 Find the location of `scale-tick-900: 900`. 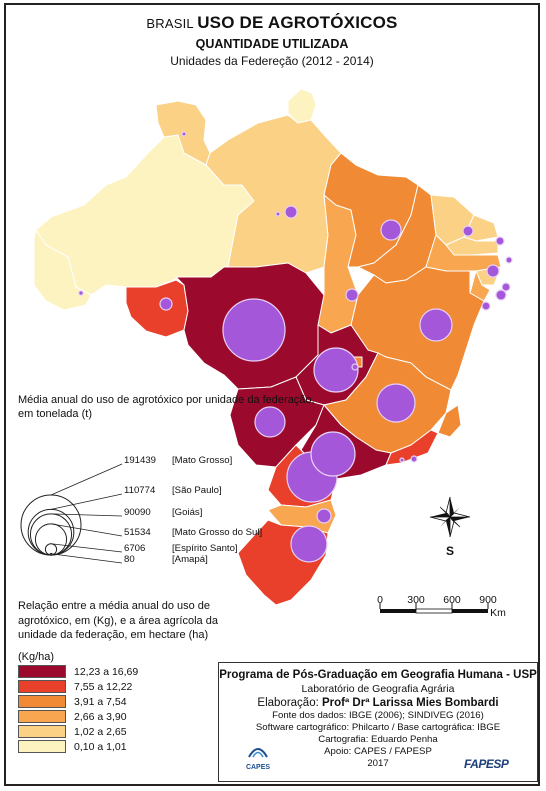

scale-tick-900: 900 is located at coordinates (488, 600).